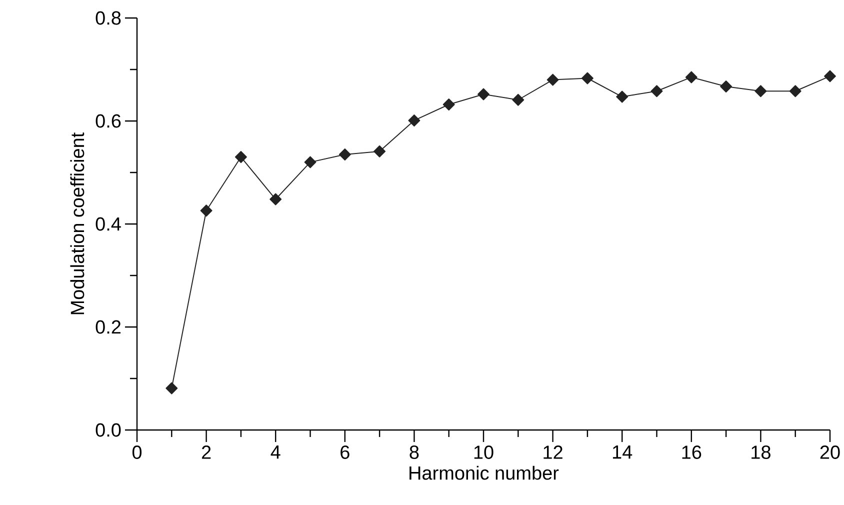 The image size is (844, 505). Describe the element at coordinates (206, 452) in the screenshot. I see `x-tick-label: 2` at that location.